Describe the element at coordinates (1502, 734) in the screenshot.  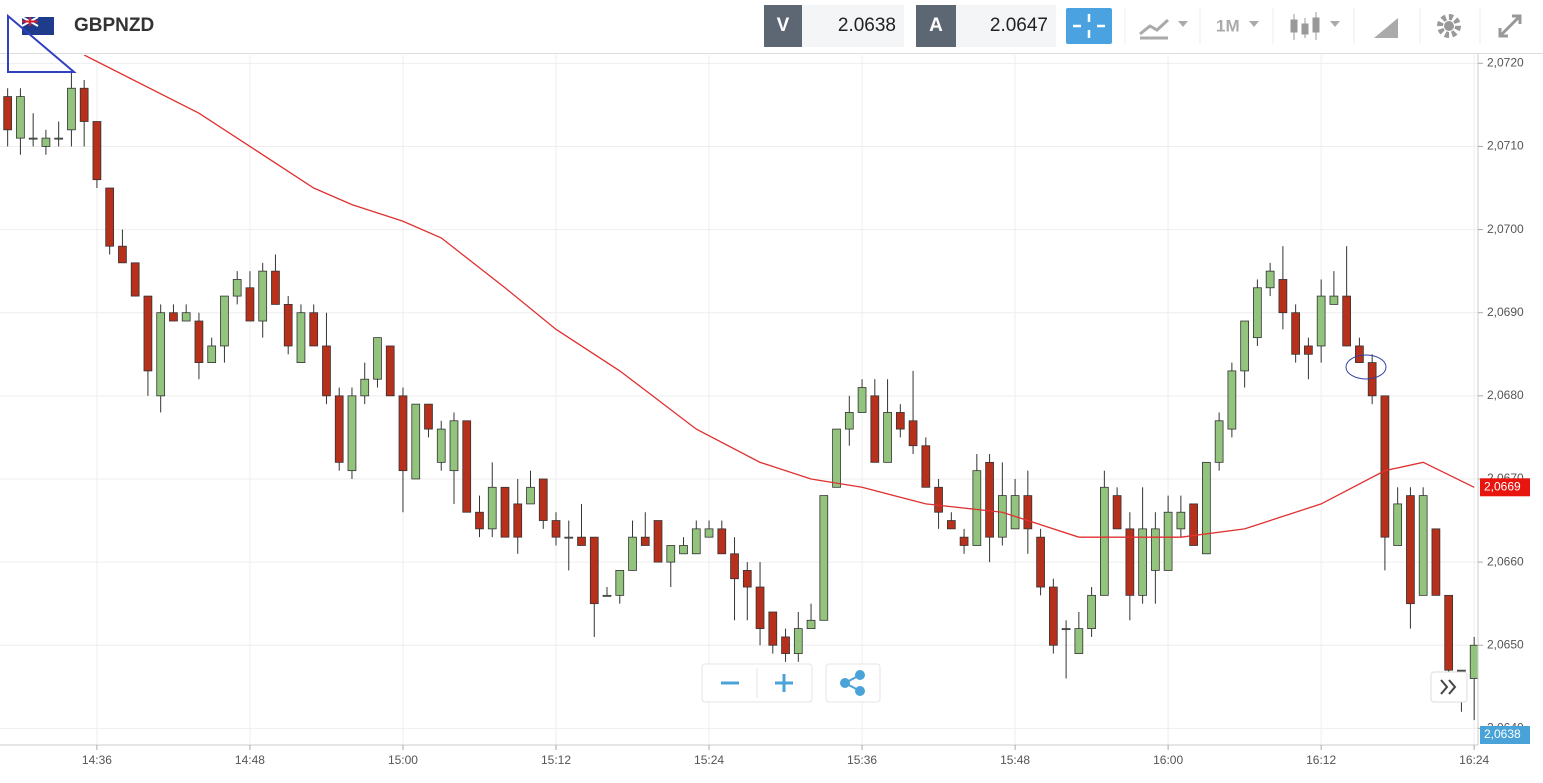
I see `price-tag-label: 2,0638` at that location.